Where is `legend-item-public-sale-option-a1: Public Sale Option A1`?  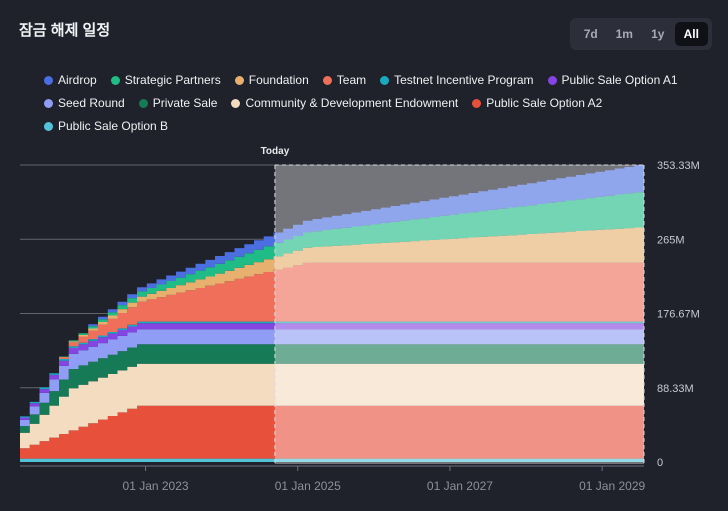
legend-item-public-sale-option-a1: Public Sale Option A1 is located at coordinates (612, 80).